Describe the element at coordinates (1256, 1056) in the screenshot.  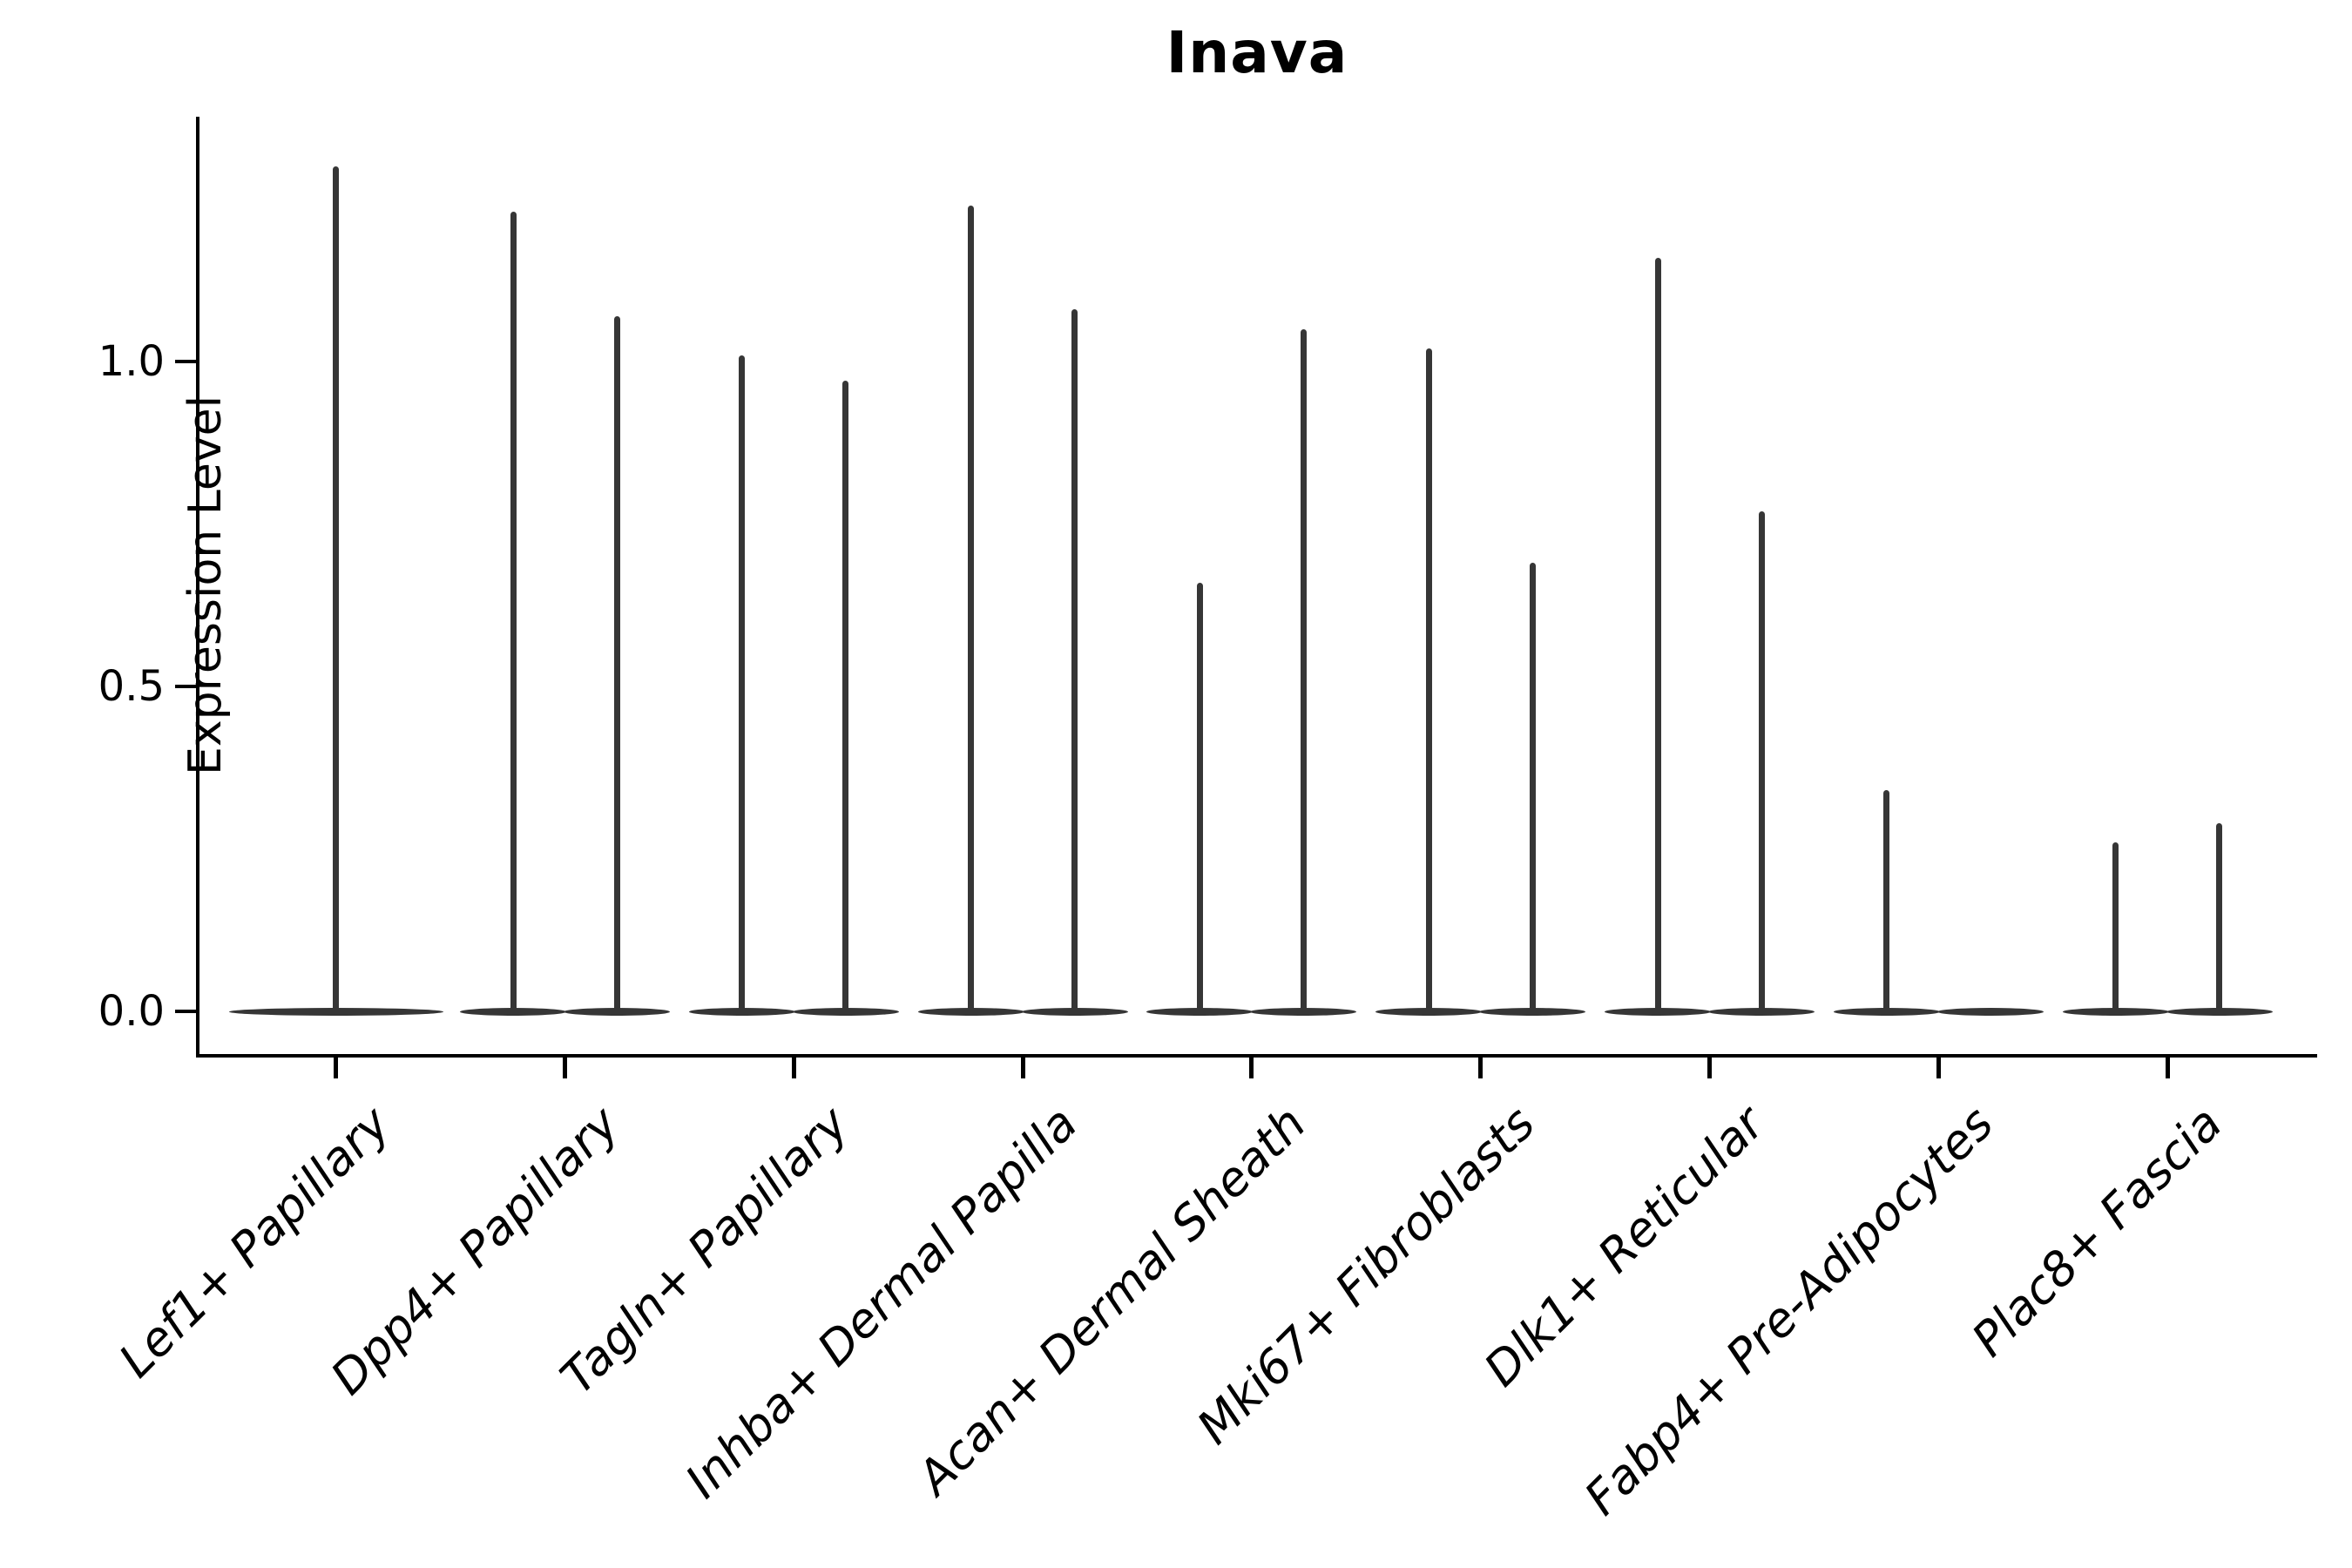
I see `x-axis-spine` at that location.